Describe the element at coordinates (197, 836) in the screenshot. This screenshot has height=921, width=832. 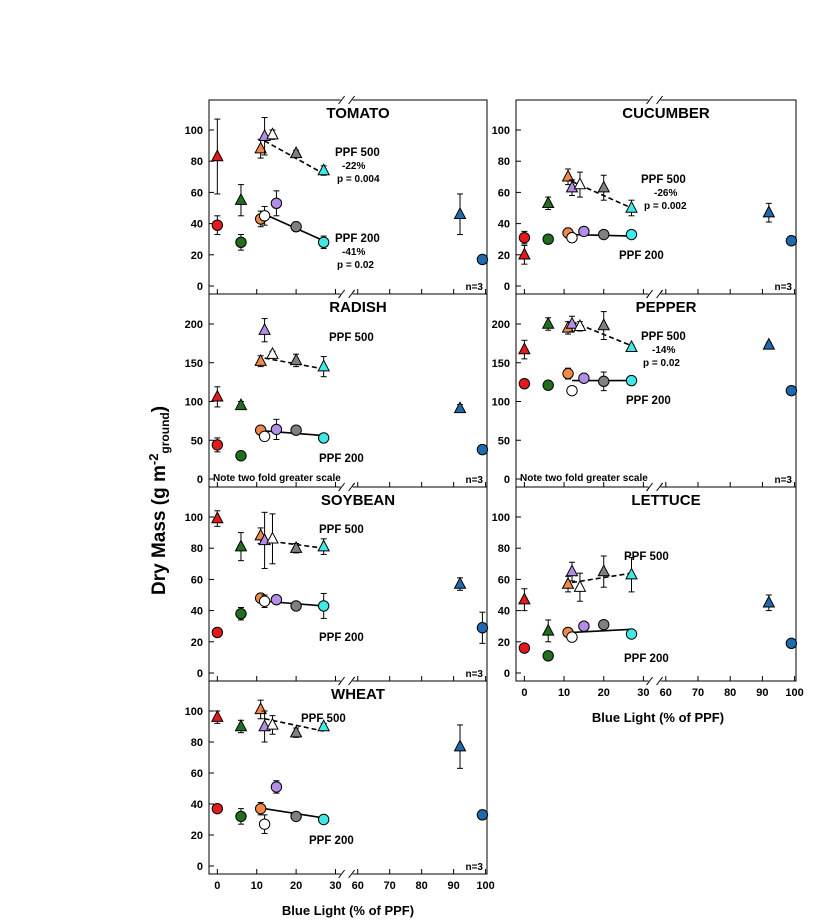
I see `y-tick-label: 20` at that location.